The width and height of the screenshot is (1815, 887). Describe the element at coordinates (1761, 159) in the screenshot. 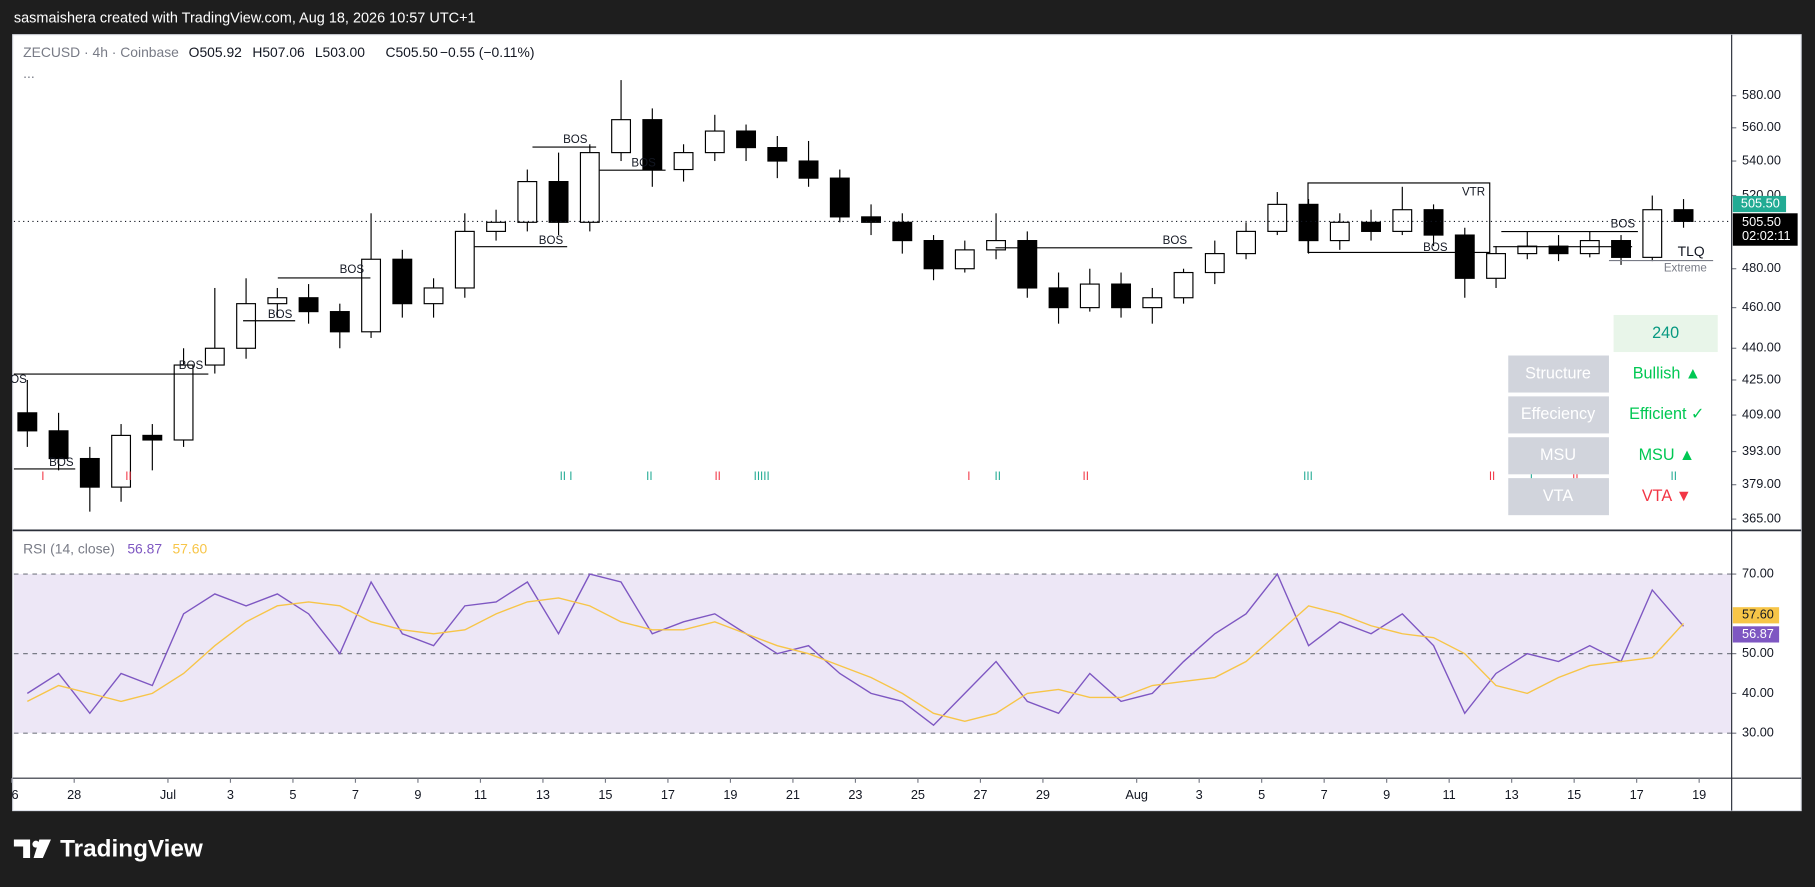

I see `y-tick-label: 540.00` at that location.